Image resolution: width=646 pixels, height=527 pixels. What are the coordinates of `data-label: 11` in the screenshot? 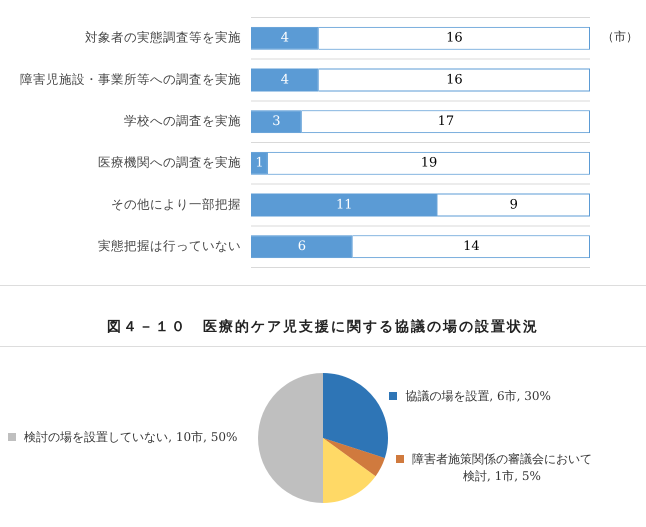 It's located at (344, 204).